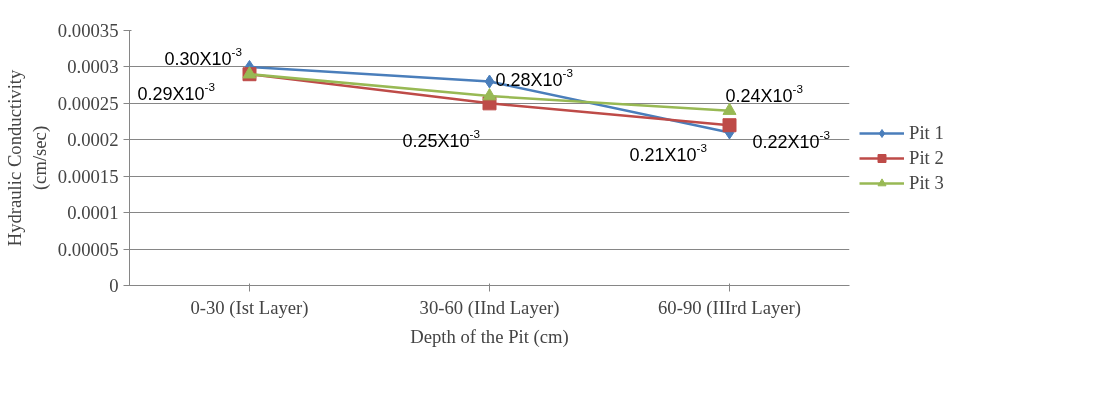  What do you see at coordinates (93, 213) in the screenshot?
I see `y-tick-label: 0.0001` at bounding box center [93, 213].